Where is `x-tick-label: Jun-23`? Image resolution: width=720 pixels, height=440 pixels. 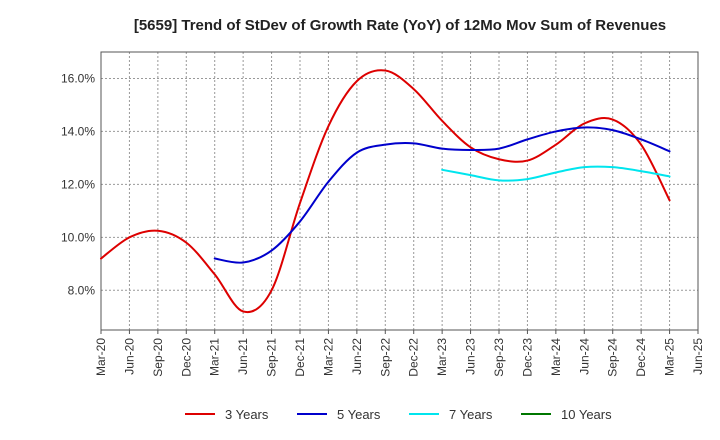
x-tick-label: Jun-23 is located at coordinates (471, 356).